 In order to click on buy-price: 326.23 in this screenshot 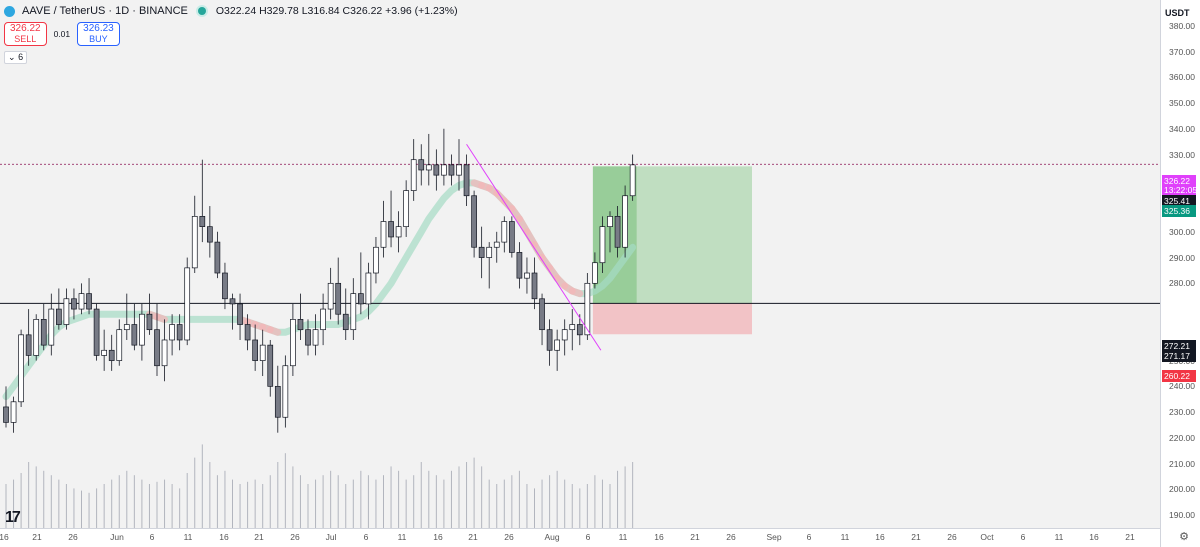, I will do `click(98, 28)`.